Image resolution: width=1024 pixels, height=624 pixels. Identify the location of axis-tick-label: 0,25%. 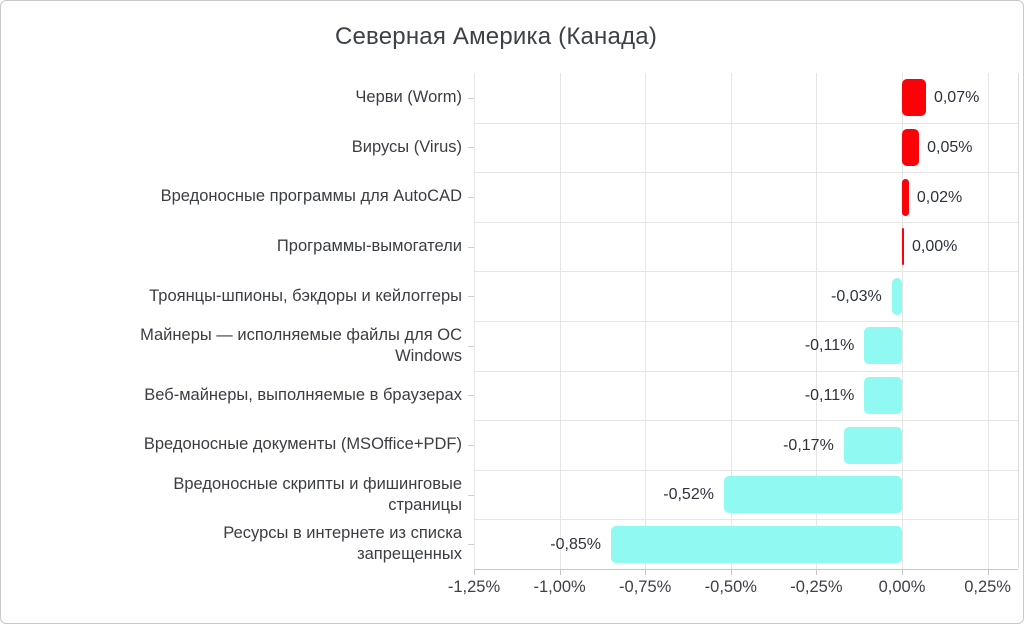
(987, 587).